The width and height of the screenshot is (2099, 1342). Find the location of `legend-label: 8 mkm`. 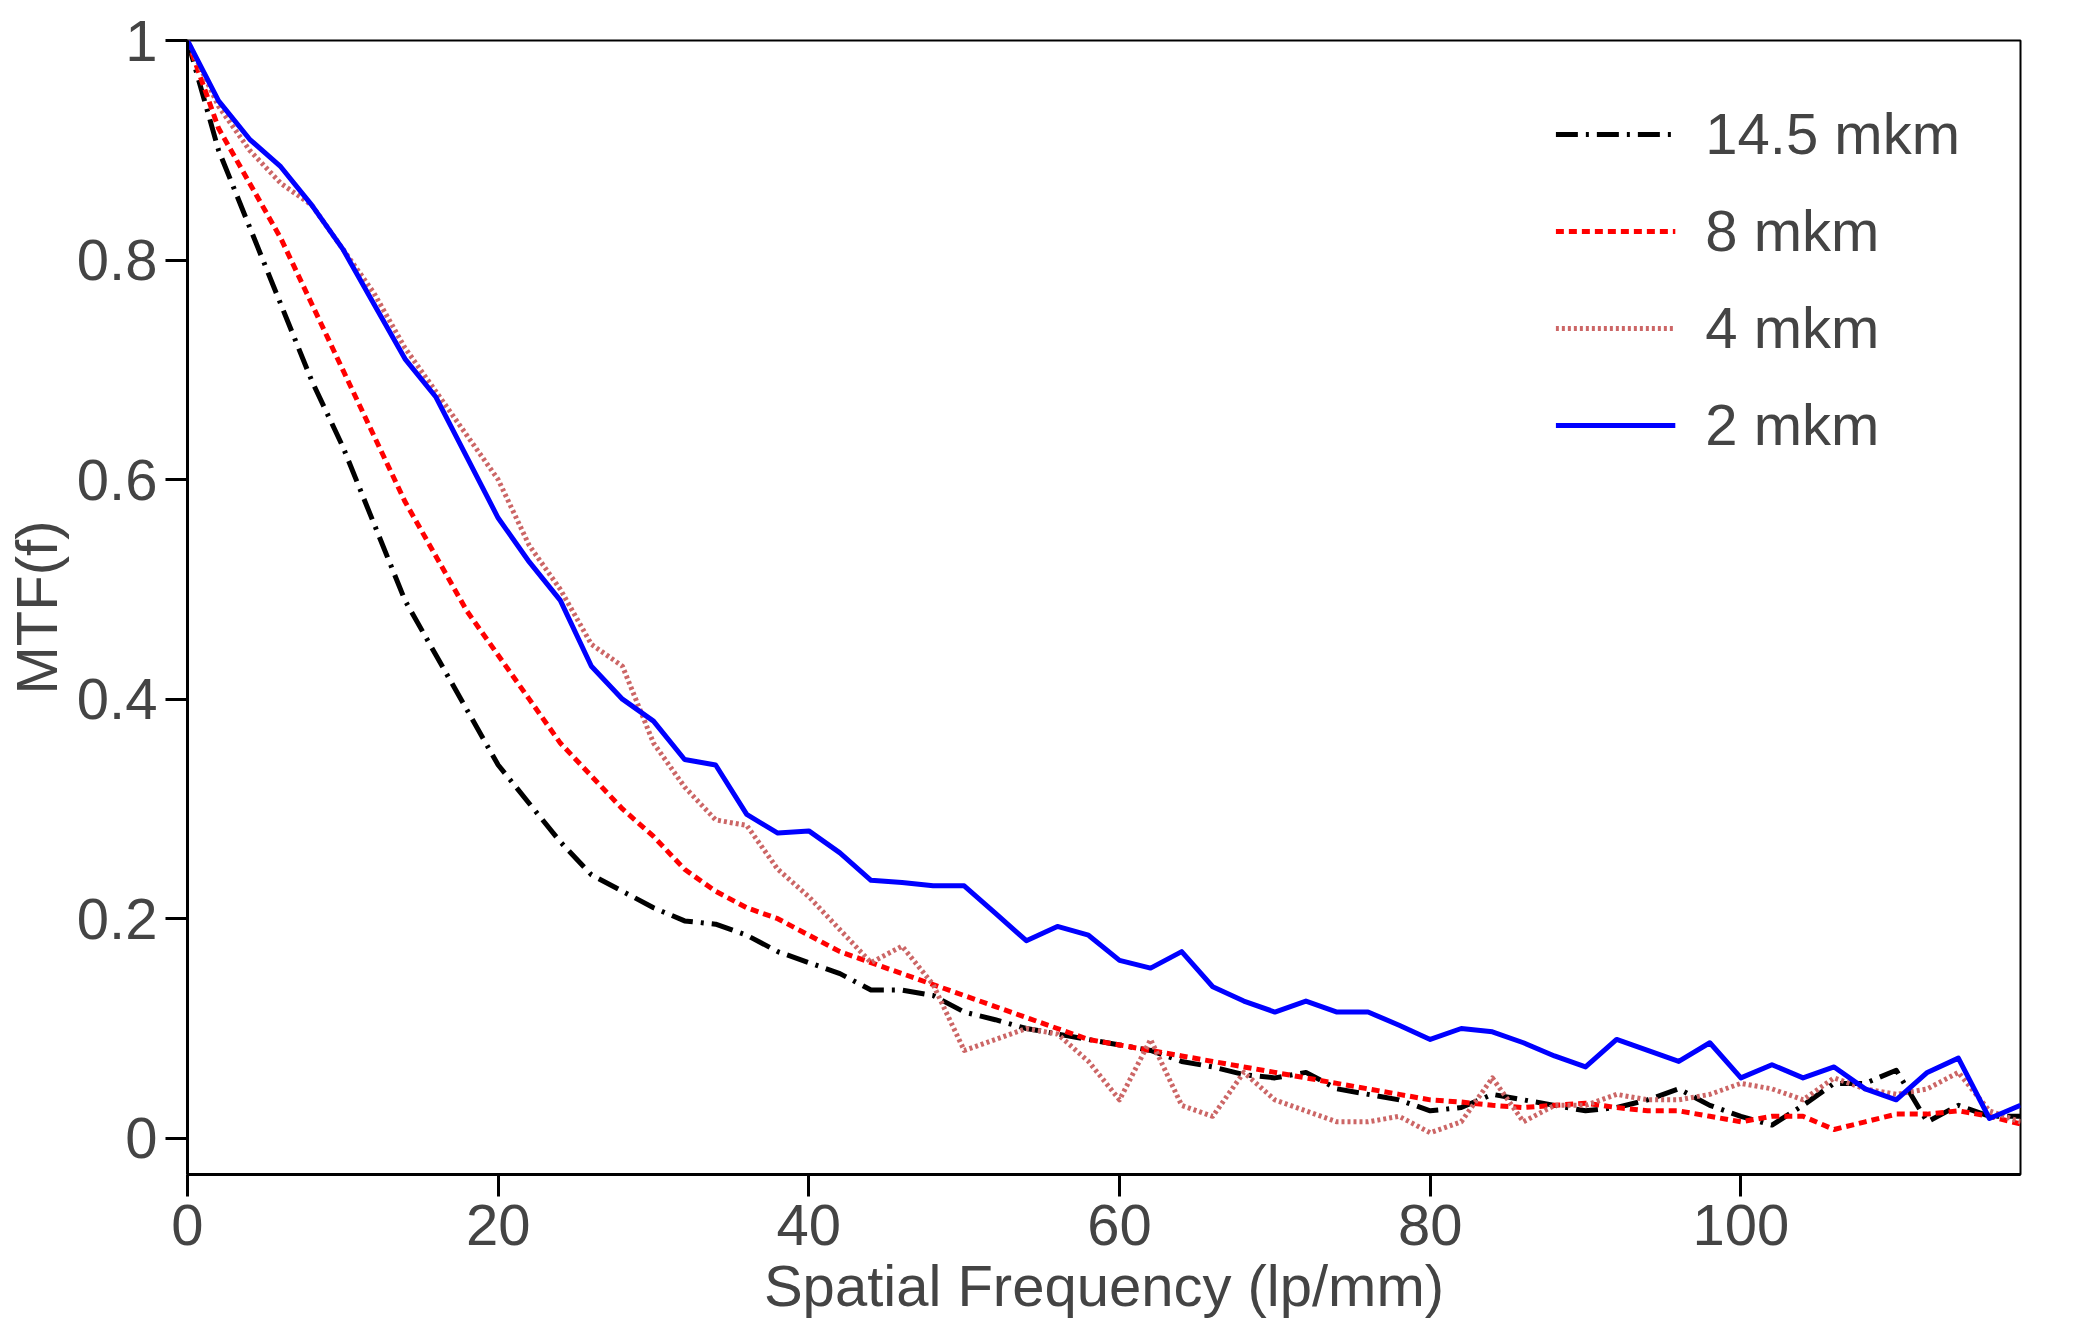

legend-label: 8 mkm is located at coordinates (1792, 230).